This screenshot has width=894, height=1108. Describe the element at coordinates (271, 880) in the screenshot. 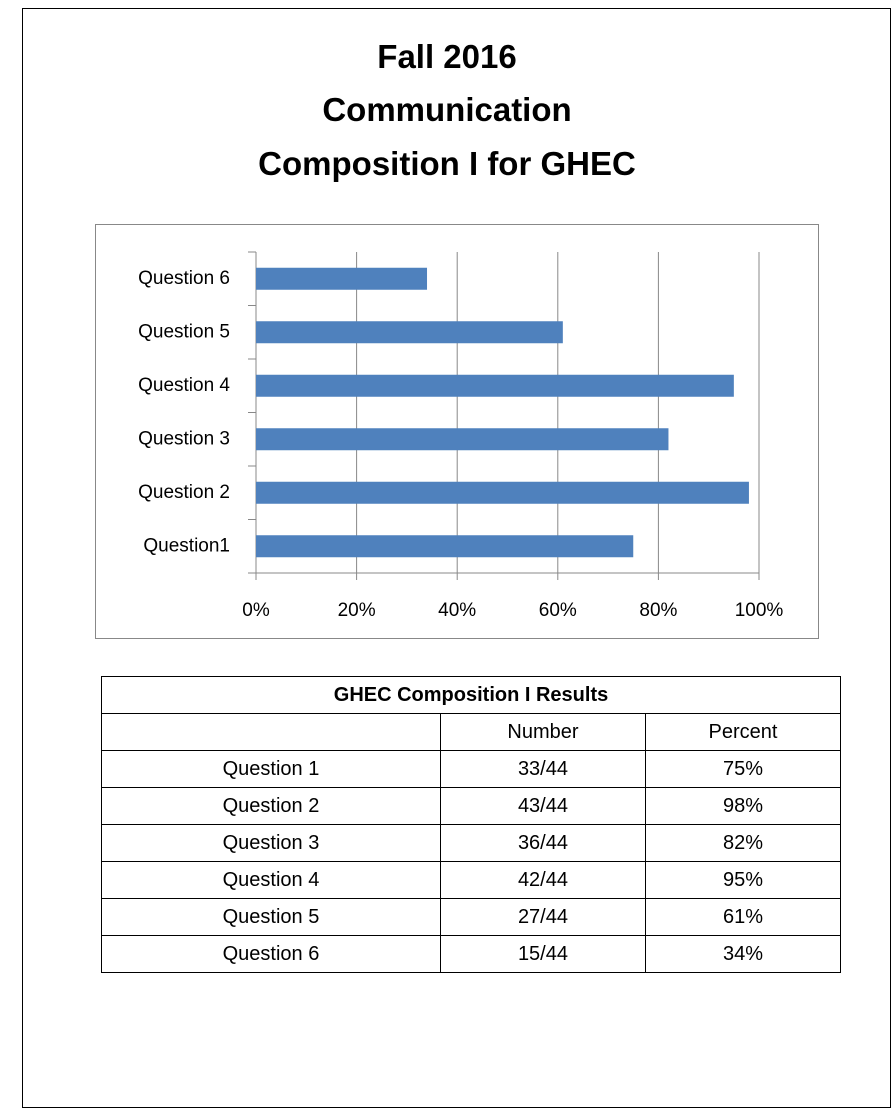

I see `table-cell: Question 4` at that location.